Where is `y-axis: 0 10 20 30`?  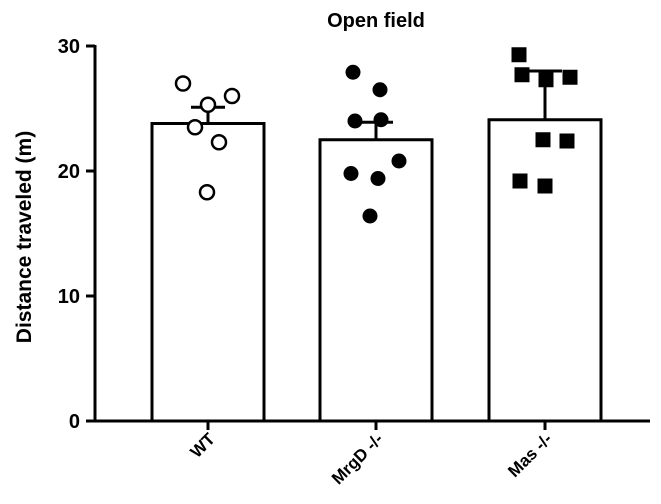
y-axis: 0 10 20 30 is located at coordinates (77, 234).